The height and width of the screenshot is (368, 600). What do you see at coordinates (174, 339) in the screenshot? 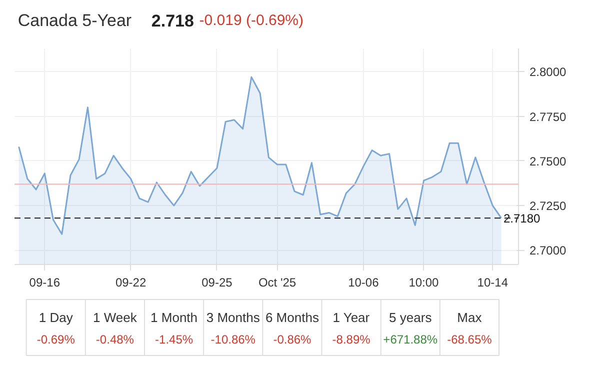
I see `text: -1.45%` at bounding box center [174, 339].